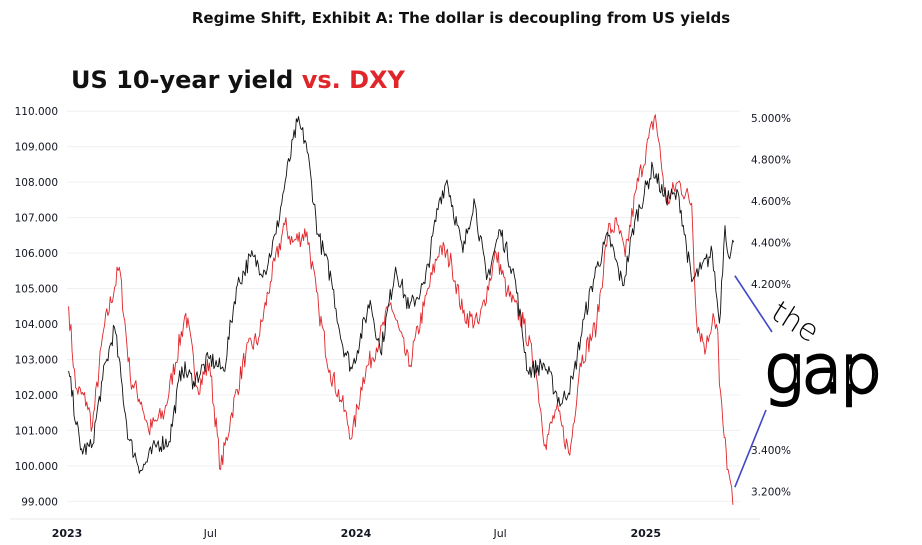  What do you see at coordinates (753, 381) in the screenshot?
I see `annotation-layer` at bounding box center [753, 381].